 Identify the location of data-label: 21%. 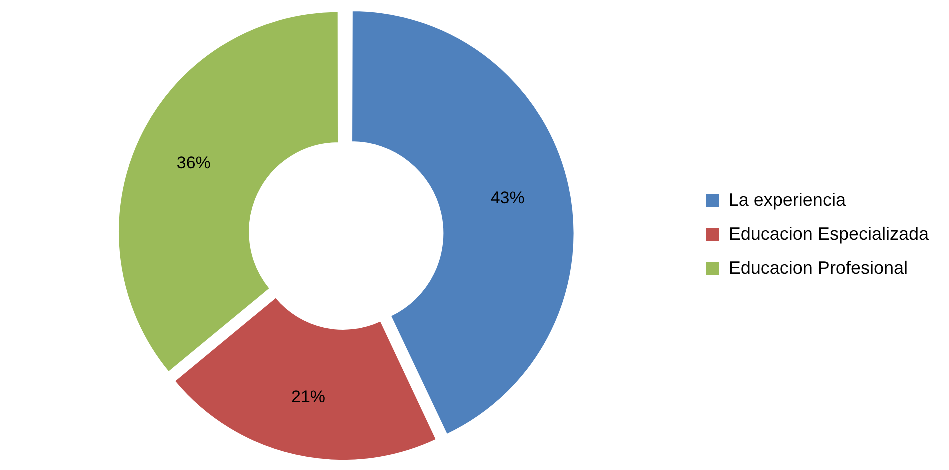
(309, 397).